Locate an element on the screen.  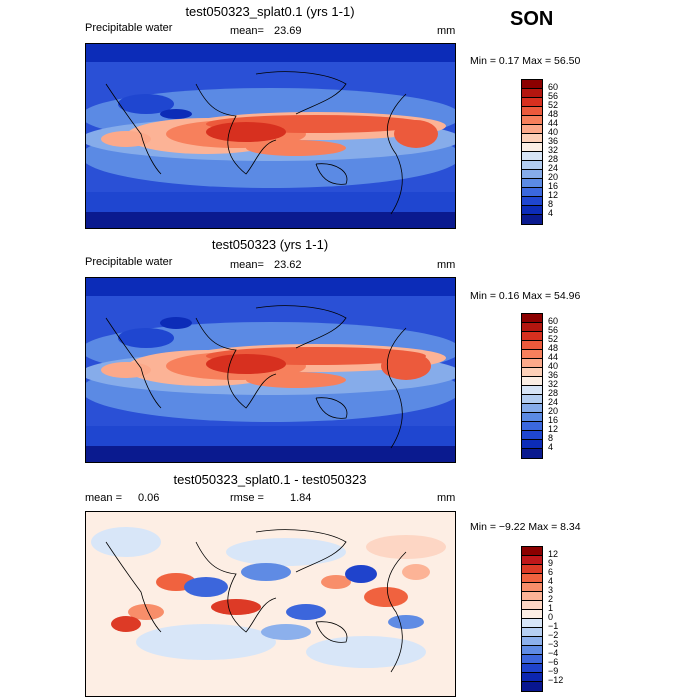
colorbar-tick-label: 0 is located at coordinates (551, 617).